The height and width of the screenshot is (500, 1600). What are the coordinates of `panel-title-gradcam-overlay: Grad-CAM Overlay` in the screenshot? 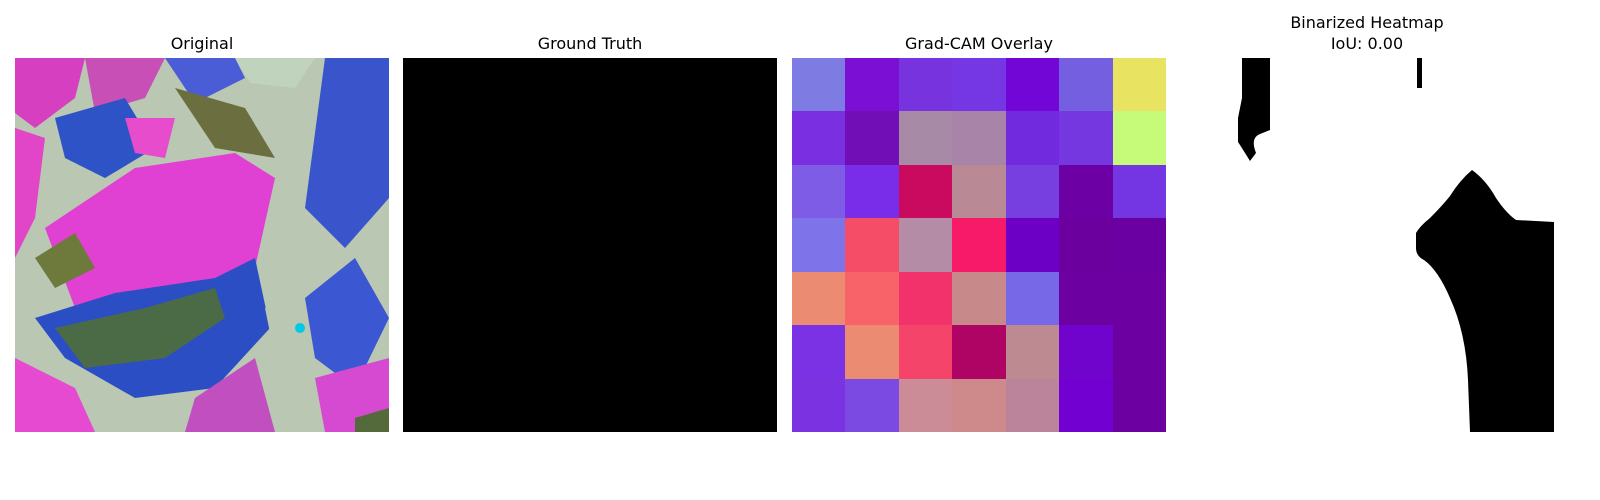 It's located at (979, 43).